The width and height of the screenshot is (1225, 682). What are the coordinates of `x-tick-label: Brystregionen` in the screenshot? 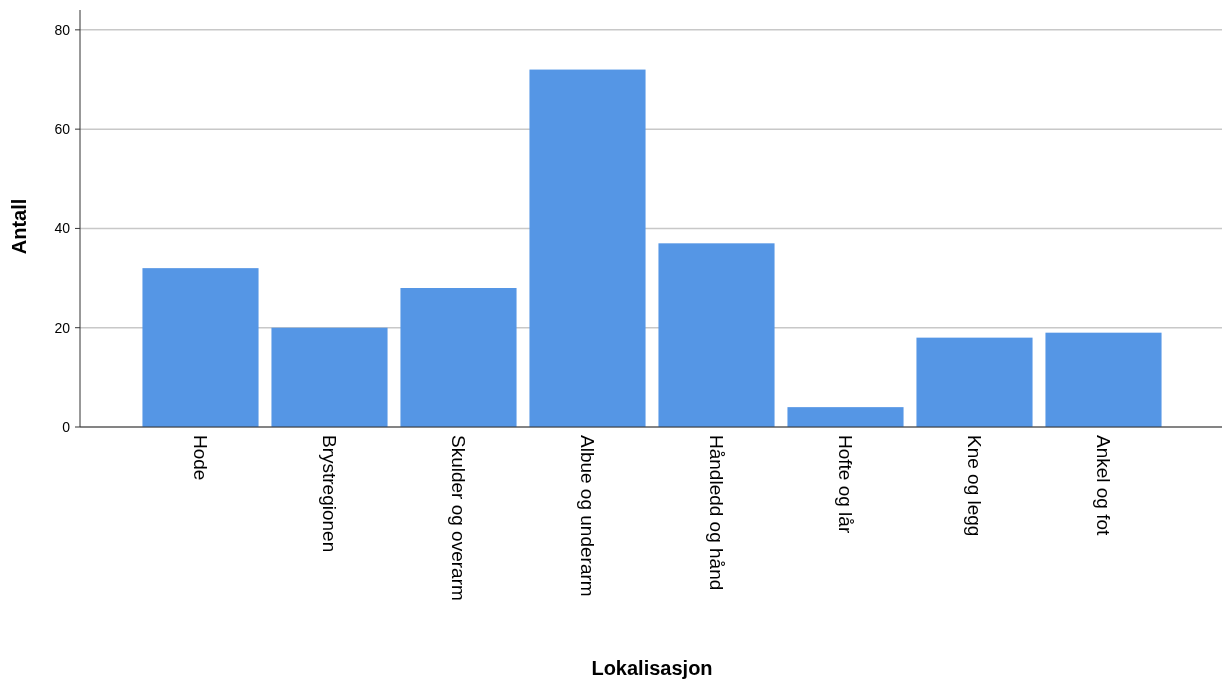 It's located at (329, 494).